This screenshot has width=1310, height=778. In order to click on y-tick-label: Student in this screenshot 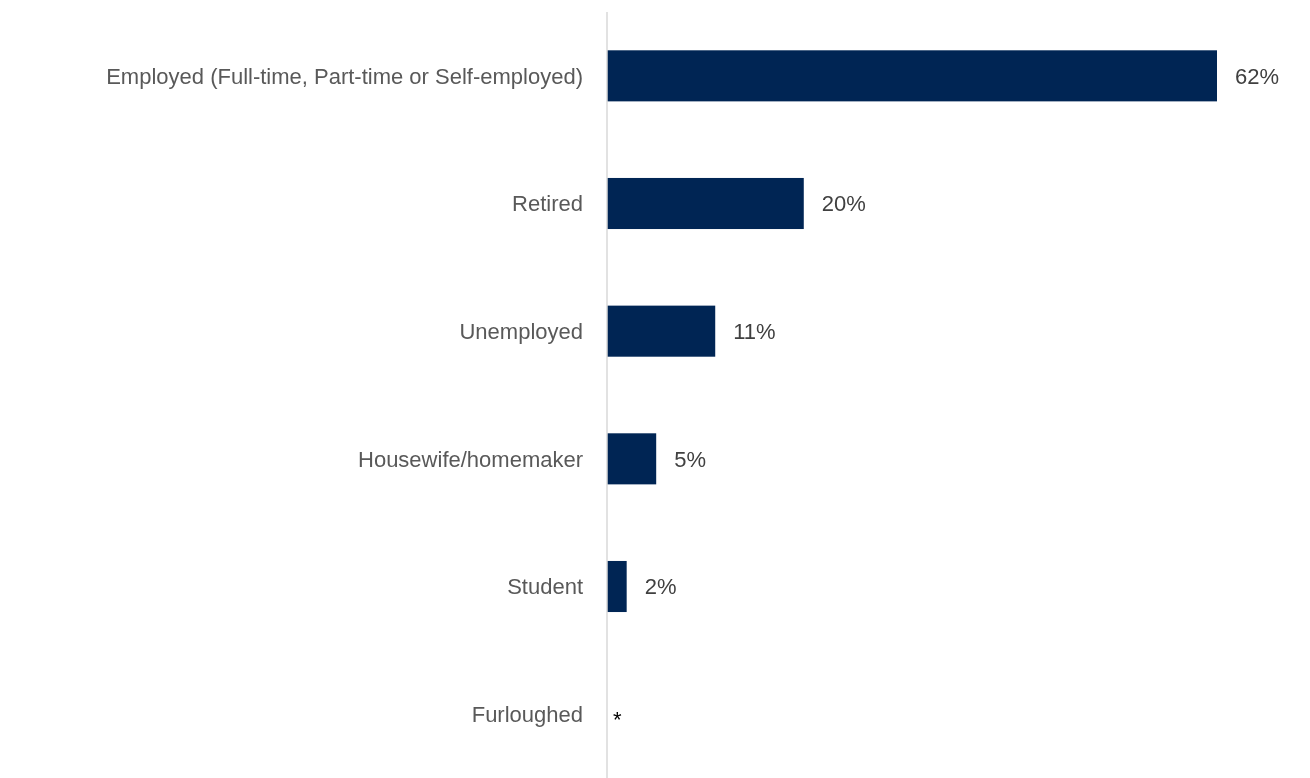, I will do `click(545, 587)`.